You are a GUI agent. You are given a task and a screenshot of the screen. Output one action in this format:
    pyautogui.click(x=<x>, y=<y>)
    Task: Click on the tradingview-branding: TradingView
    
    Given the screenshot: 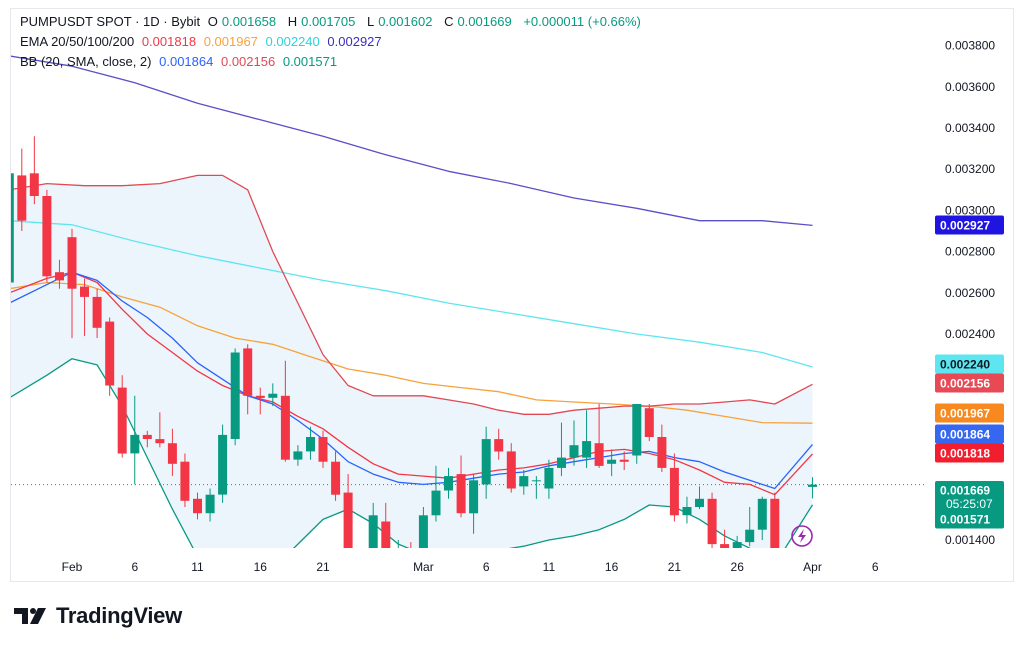 What is the action you would take?
    pyautogui.click(x=98, y=616)
    